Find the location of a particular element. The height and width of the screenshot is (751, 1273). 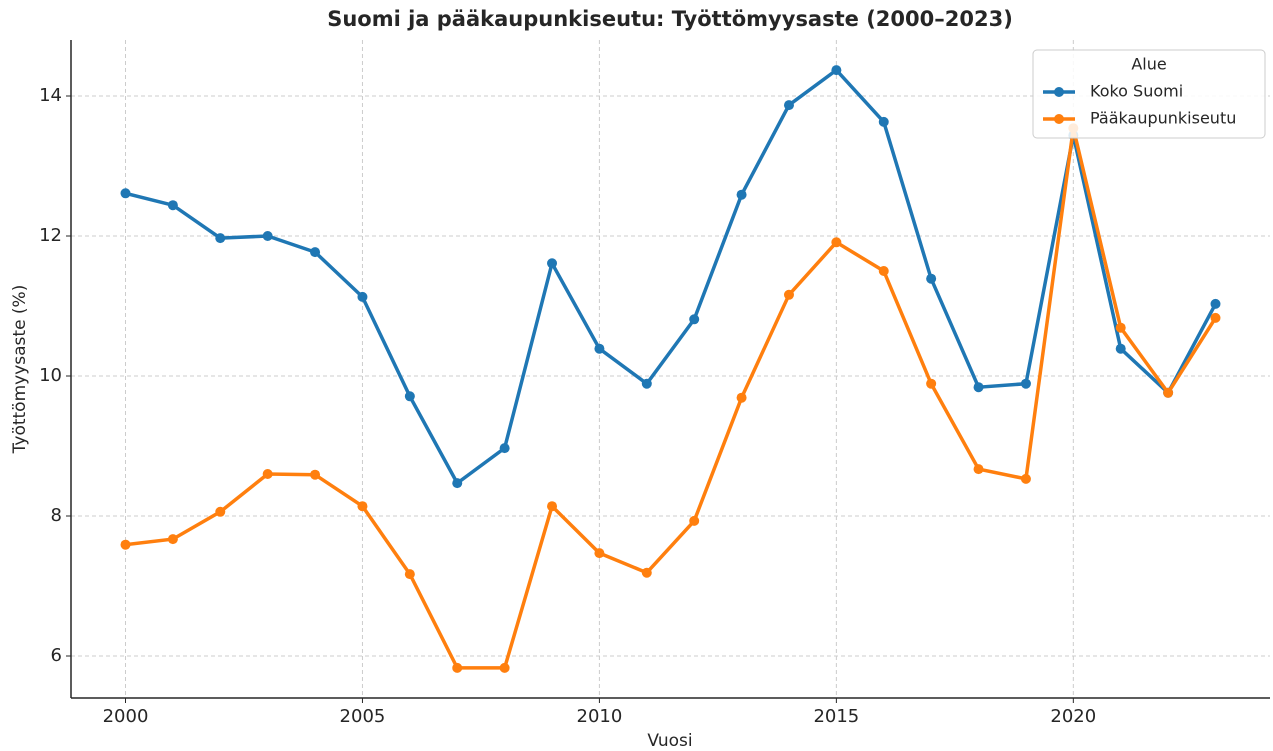

legend-label: Pääkaupunkiseutu is located at coordinates (1163, 118).